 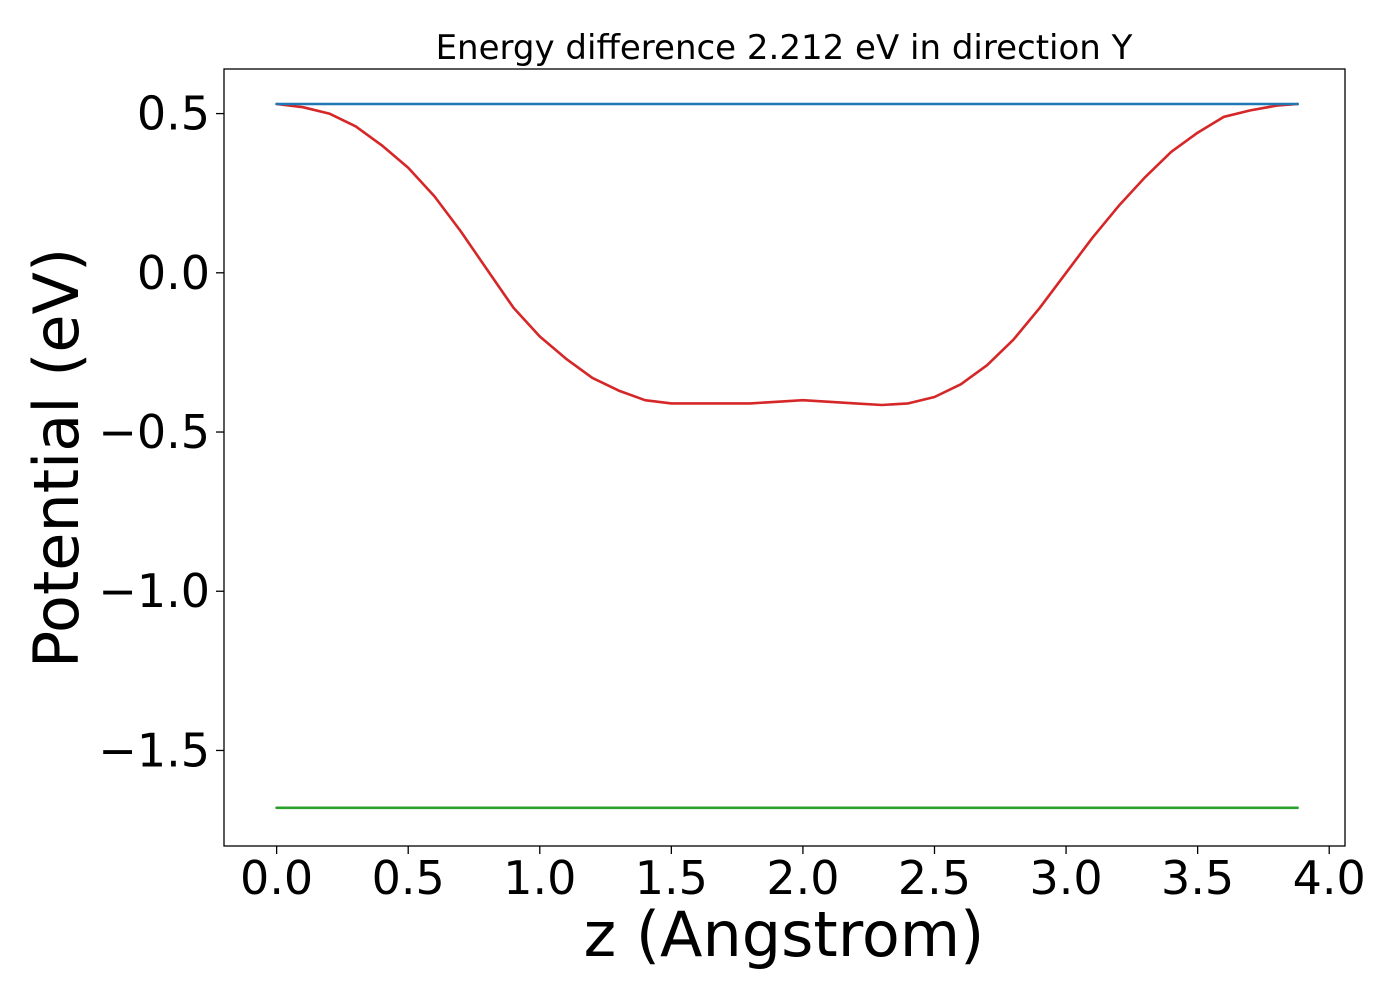 I want to click on x-tick-label: 2.0, so click(x=802, y=878).